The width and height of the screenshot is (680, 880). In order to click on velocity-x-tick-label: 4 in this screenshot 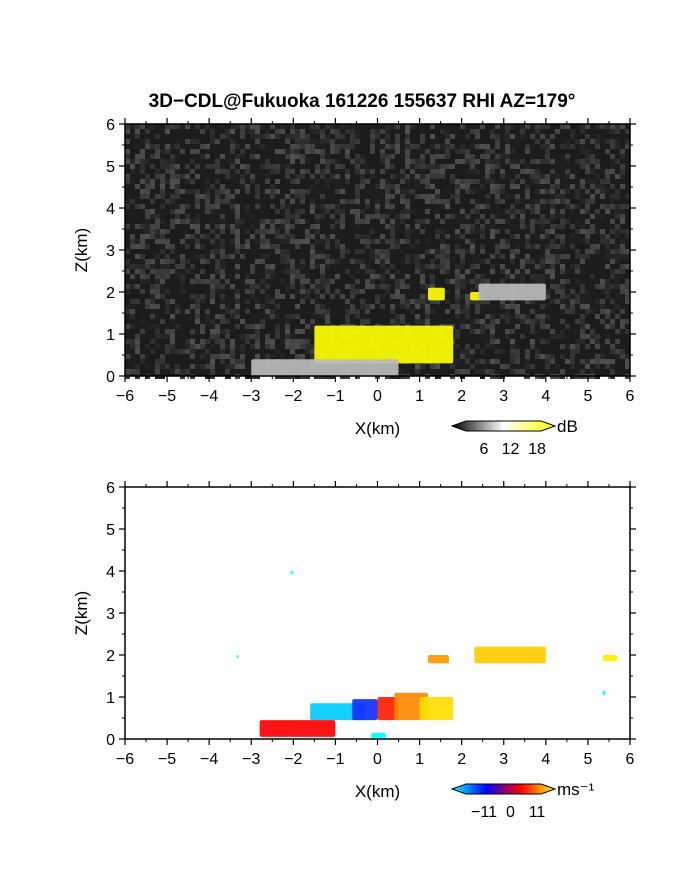, I will do `click(545, 759)`.